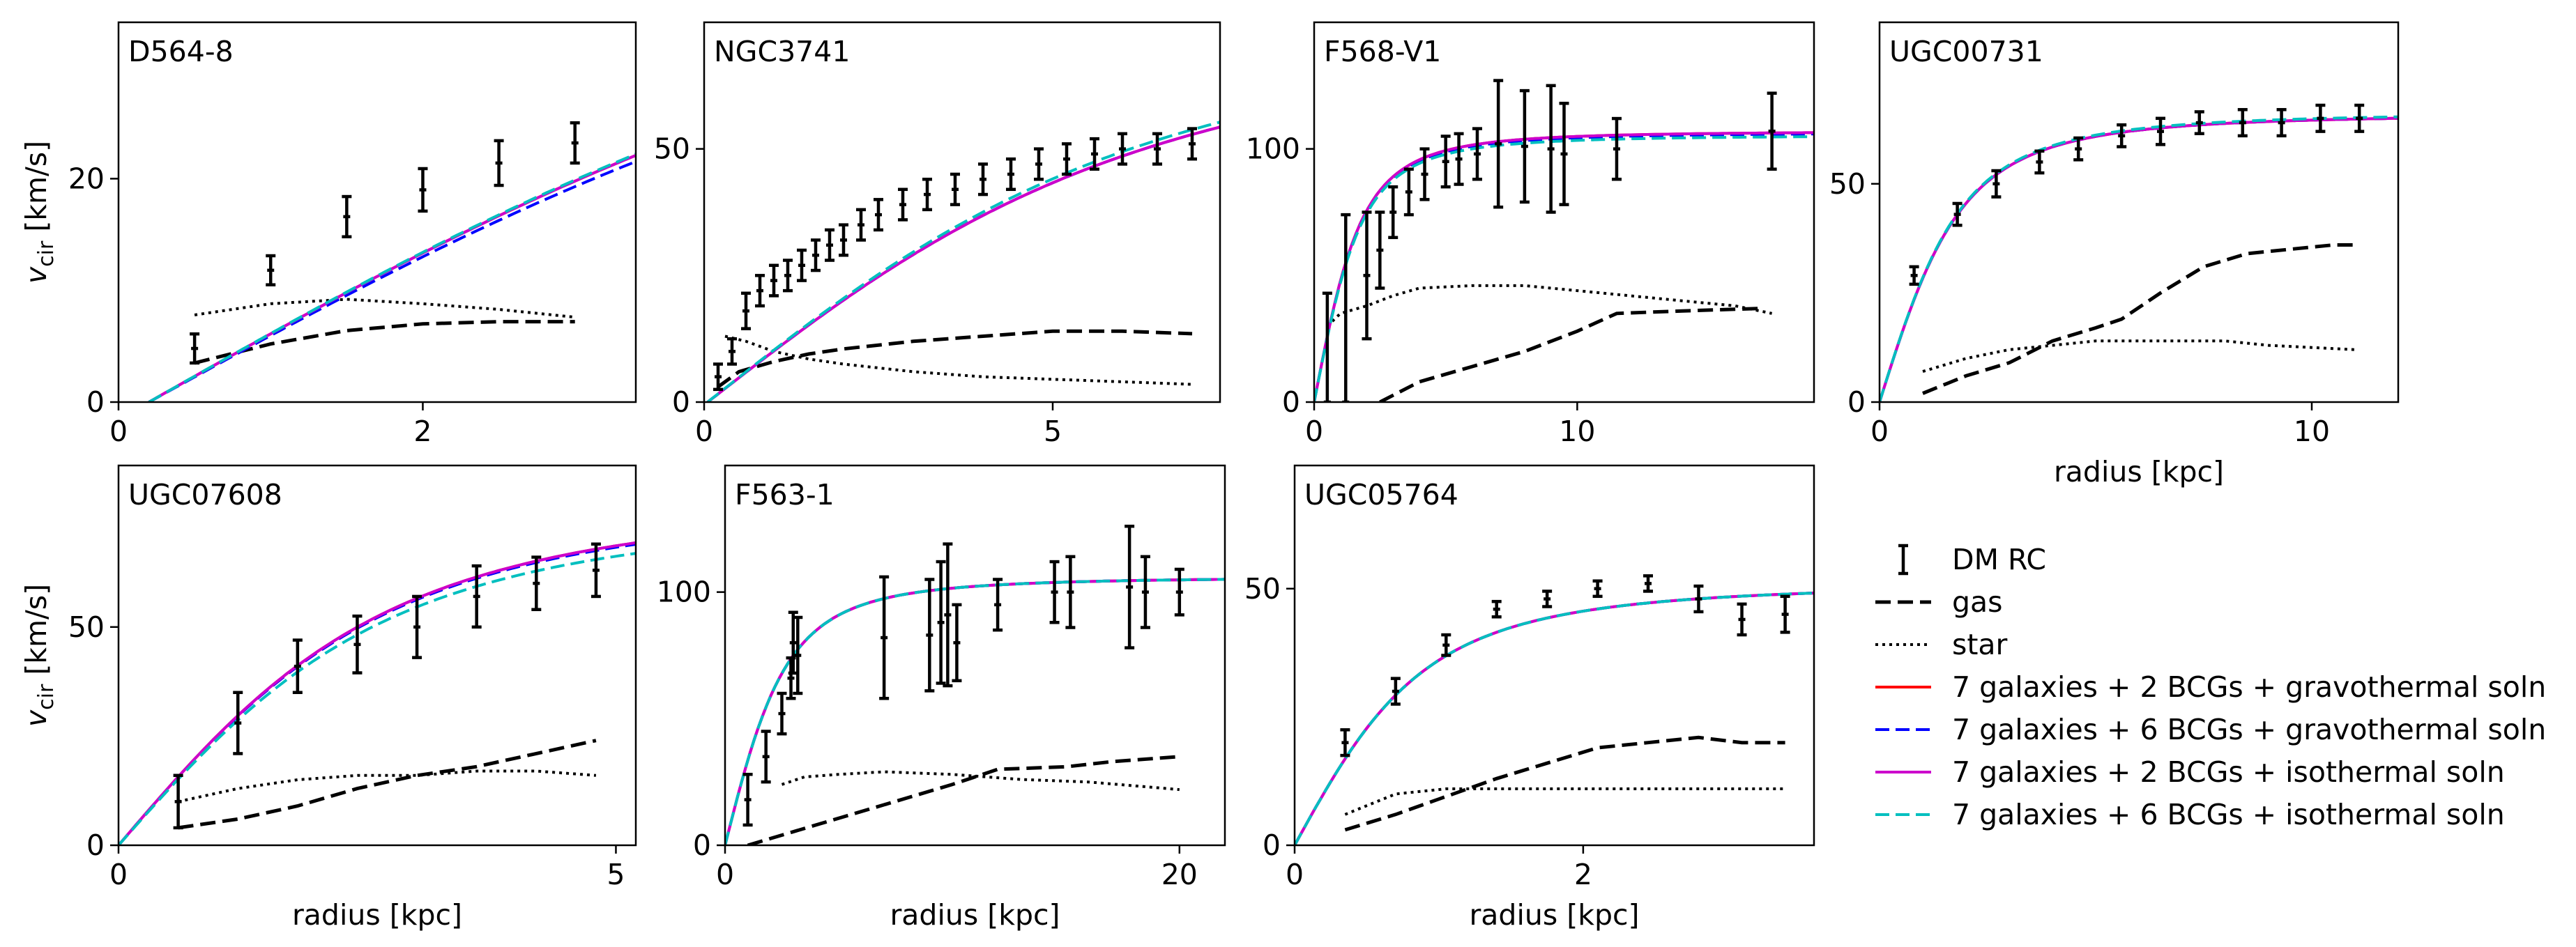 Image resolution: width=2576 pixels, height=947 pixels. What do you see at coordinates (205, 494) in the screenshot?
I see `panel-title: UGC07608` at bounding box center [205, 494].